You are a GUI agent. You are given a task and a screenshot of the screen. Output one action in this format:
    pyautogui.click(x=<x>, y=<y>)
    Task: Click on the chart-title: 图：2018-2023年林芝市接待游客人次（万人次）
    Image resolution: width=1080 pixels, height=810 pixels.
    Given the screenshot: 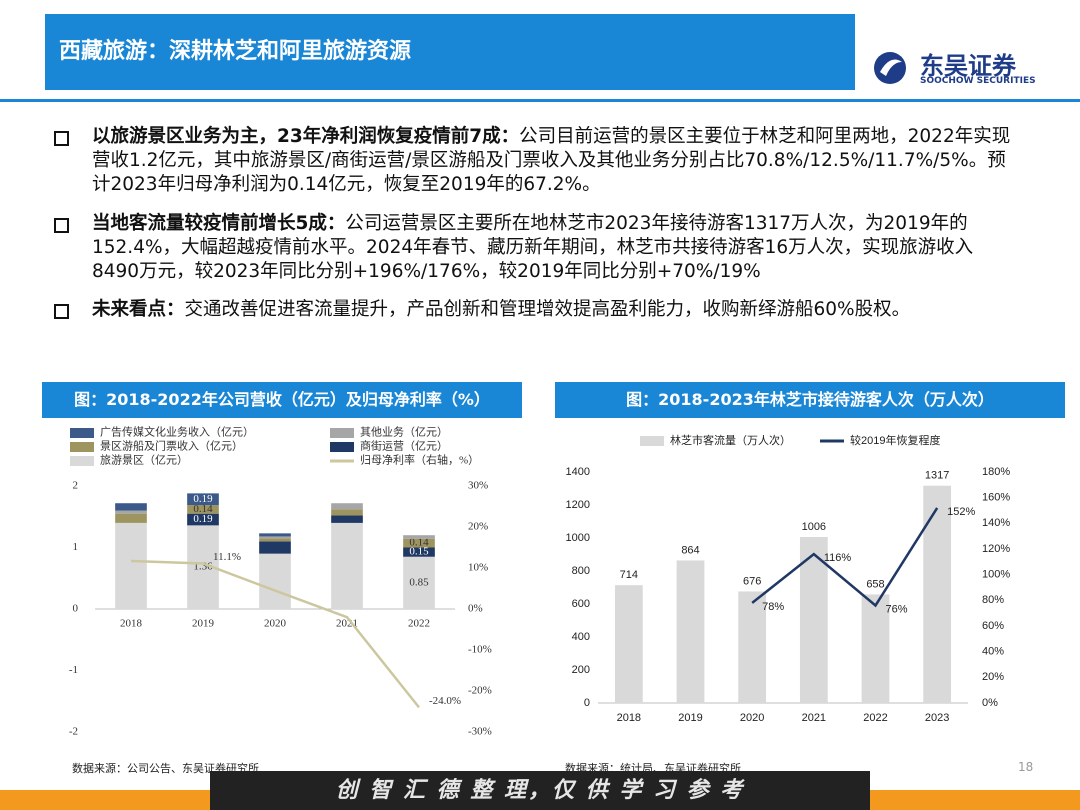 What is the action you would take?
    pyautogui.click(x=810, y=400)
    